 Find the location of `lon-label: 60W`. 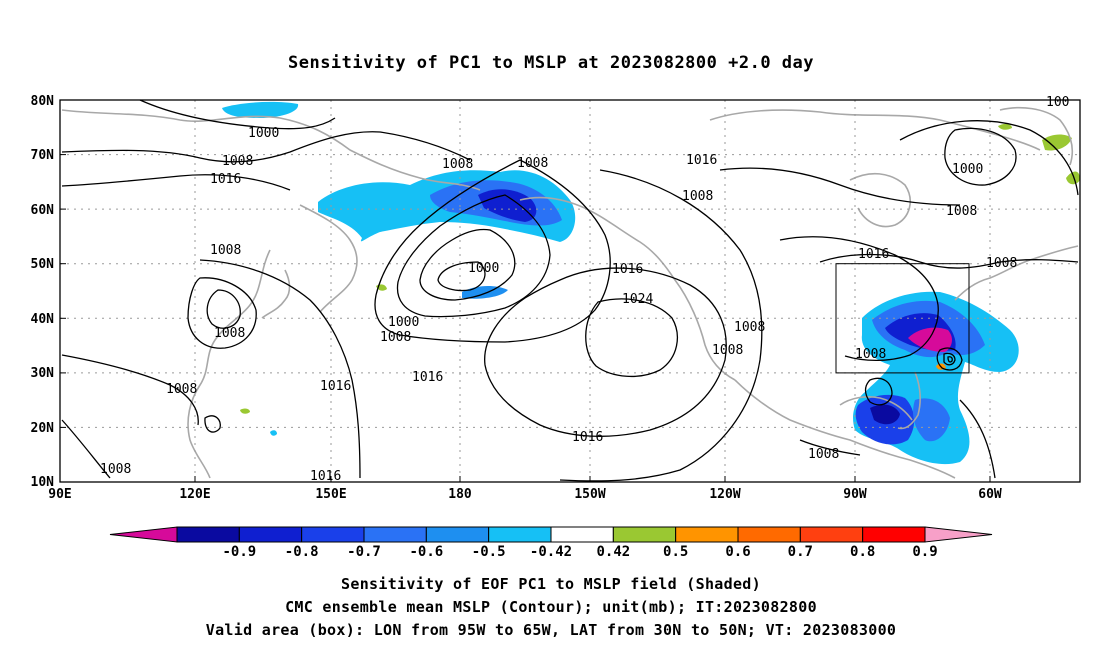

lon-label: 60W is located at coordinates (990, 494).